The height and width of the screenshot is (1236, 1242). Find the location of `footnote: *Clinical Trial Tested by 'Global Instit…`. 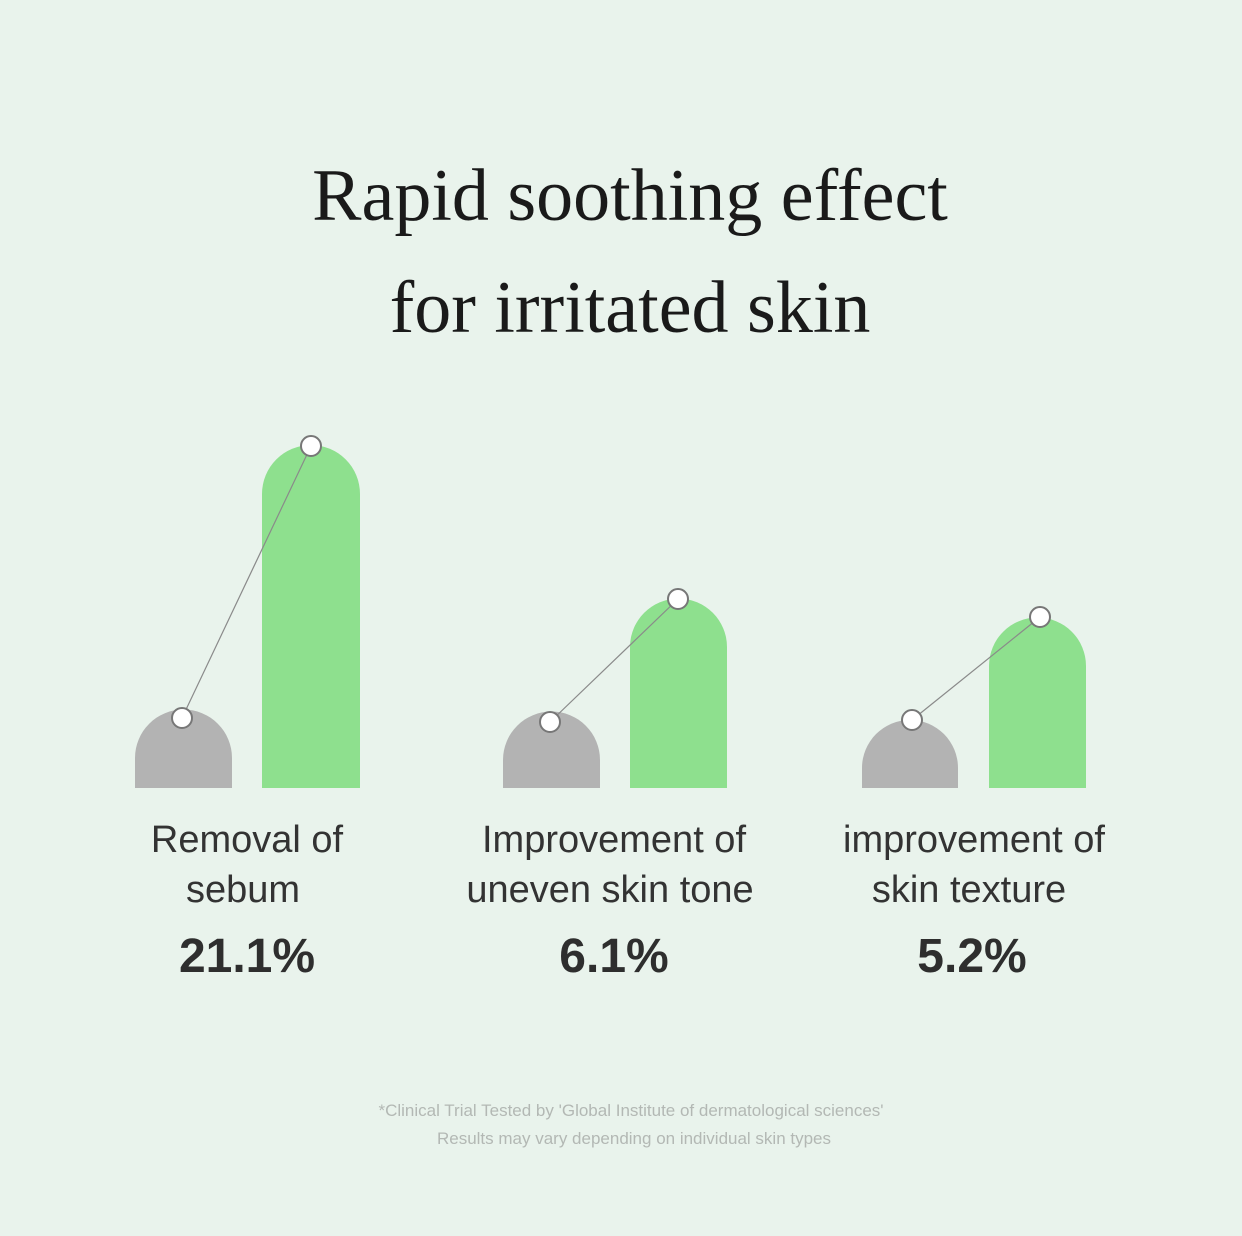

footnote: *Clinical Trial Tested by 'Global Instit… is located at coordinates (630, 1110).